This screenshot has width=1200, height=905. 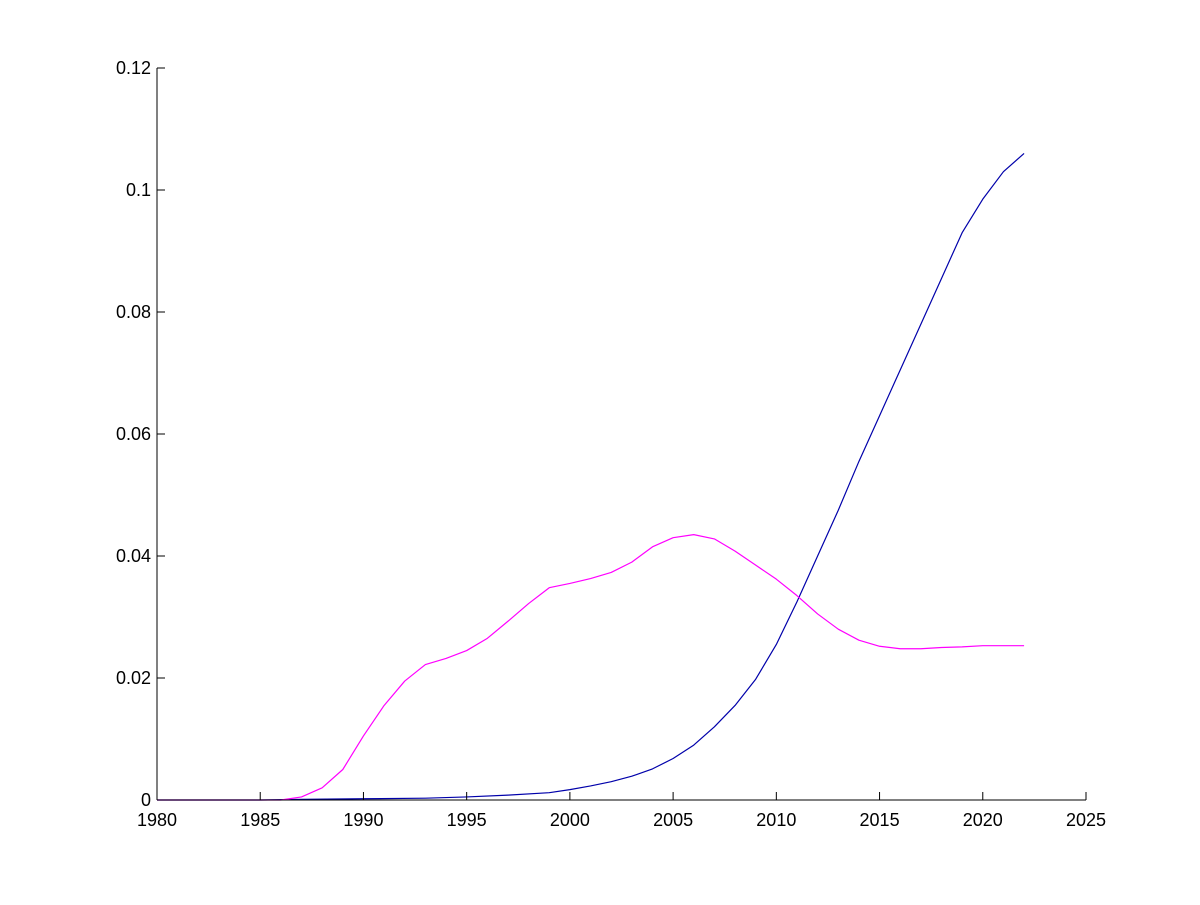 What do you see at coordinates (776, 820) in the screenshot?
I see `x-tick-label: 2010` at bounding box center [776, 820].